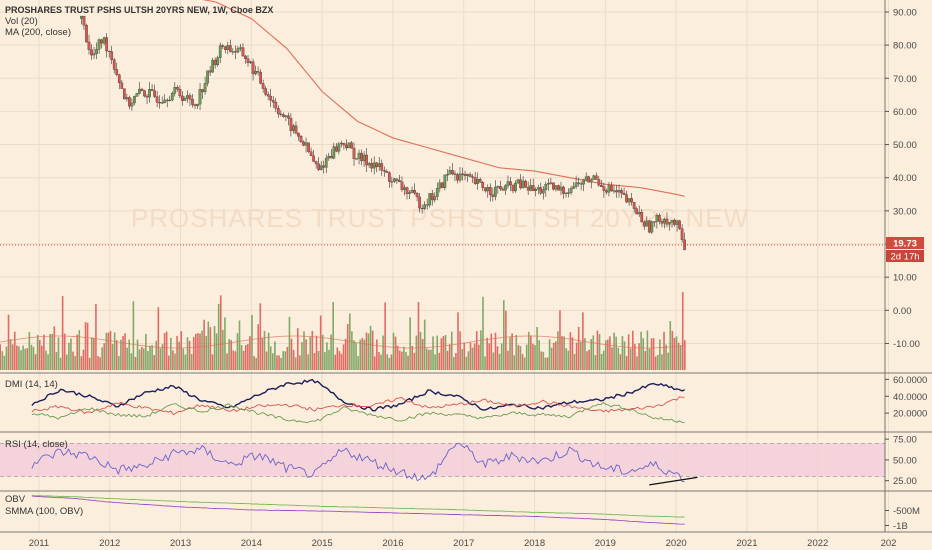 The width and height of the screenshot is (932, 550). What do you see at coordinates (906, 344) in the screenshot?
I see `y-tick-label: -10.00` at bounding box center [906, 344].